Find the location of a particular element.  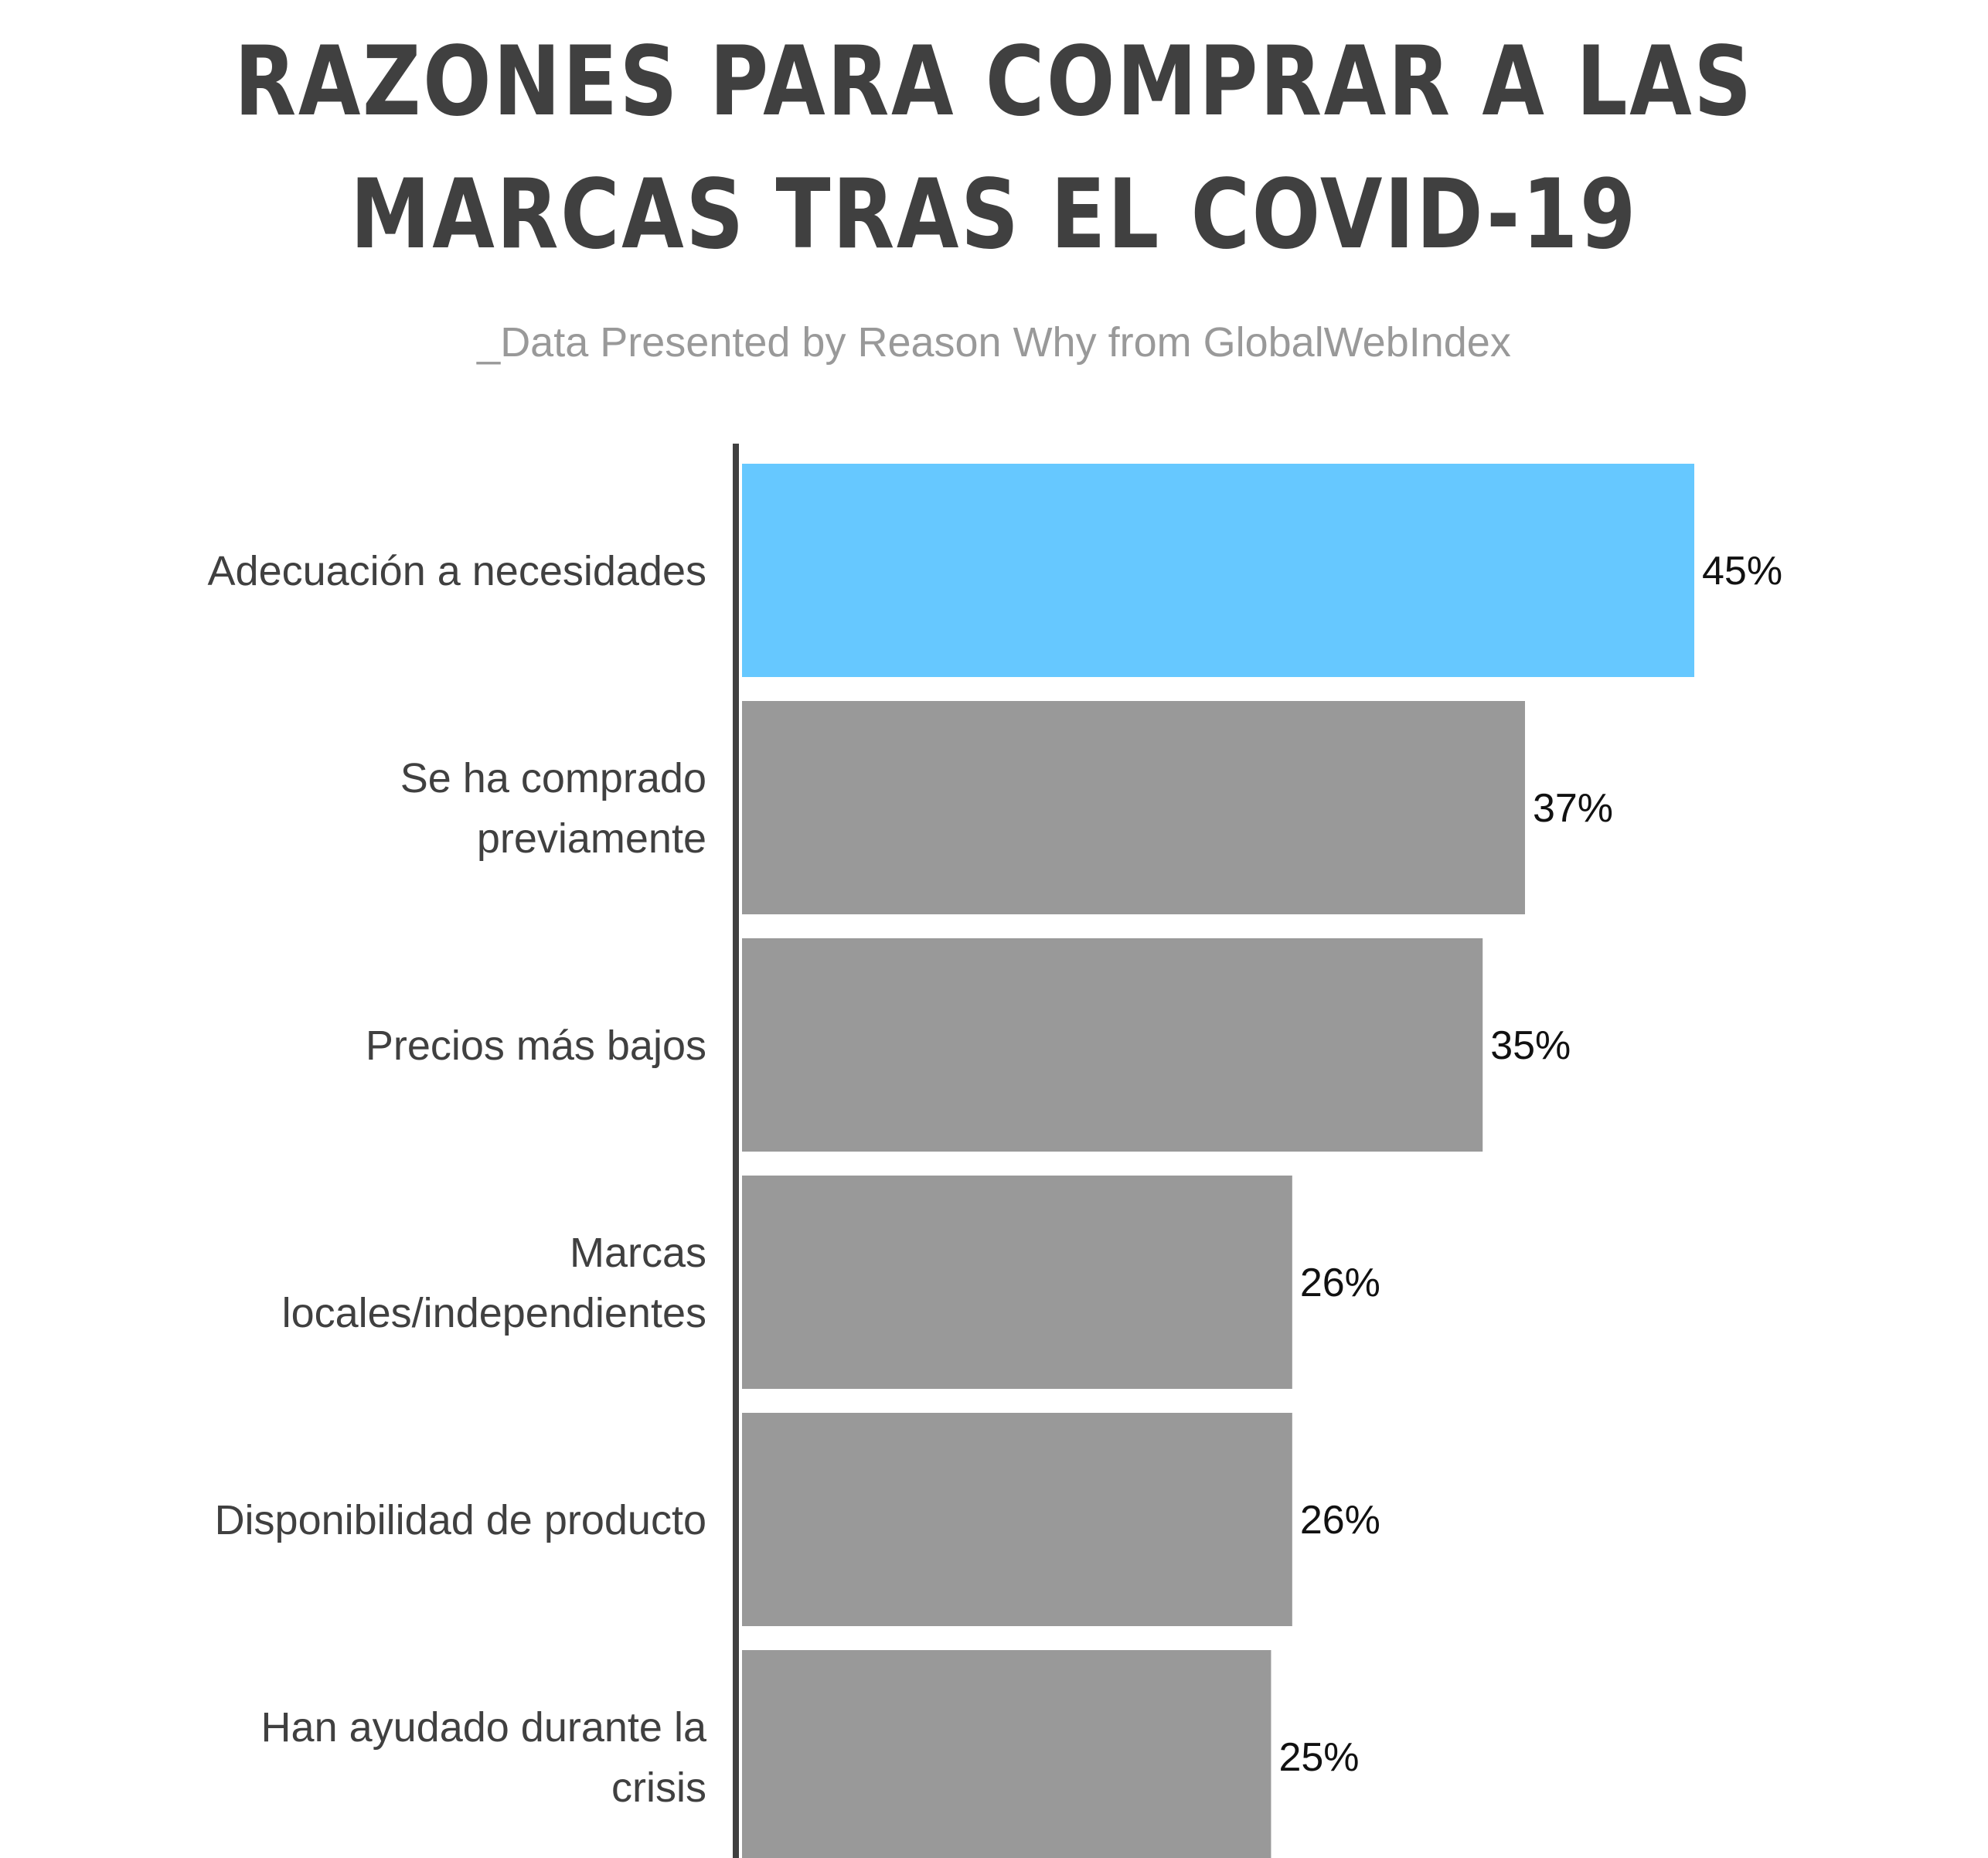

category-label-line: locales/independientes is located at coordinates (494, 1313).